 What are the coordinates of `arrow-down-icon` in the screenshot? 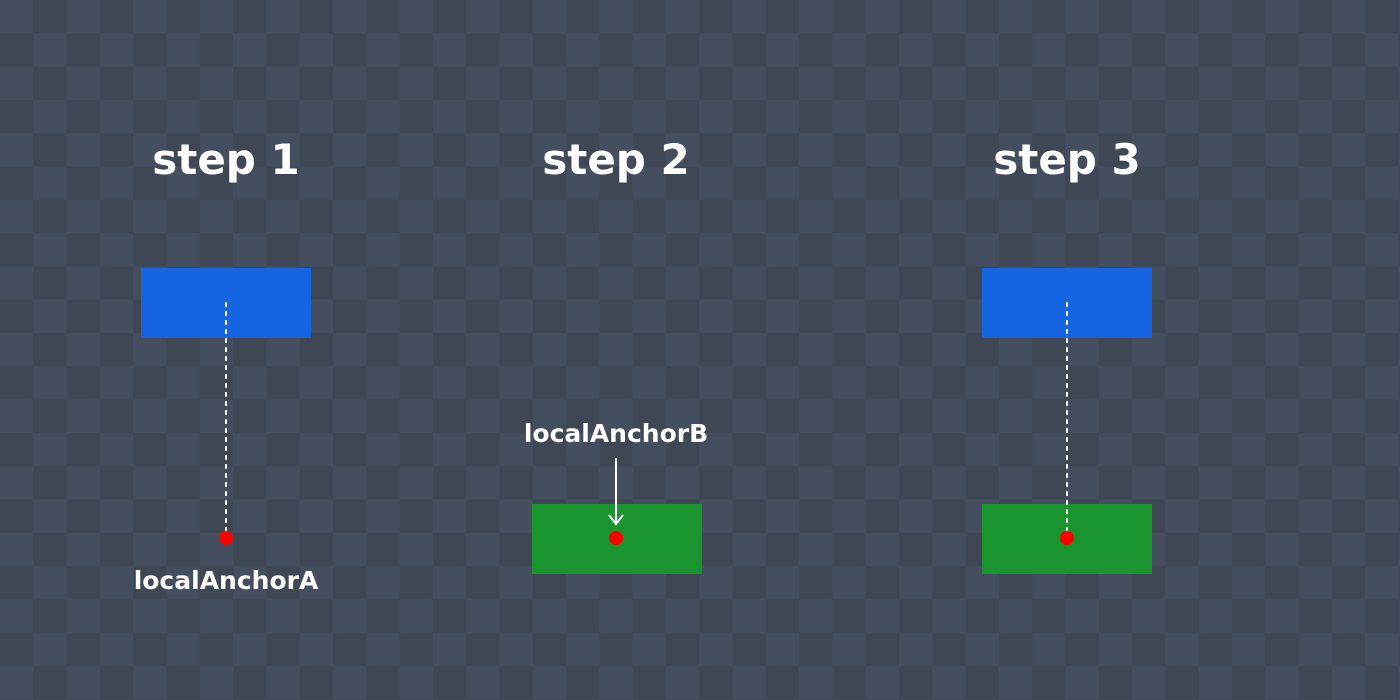 It's located at (616, 492).